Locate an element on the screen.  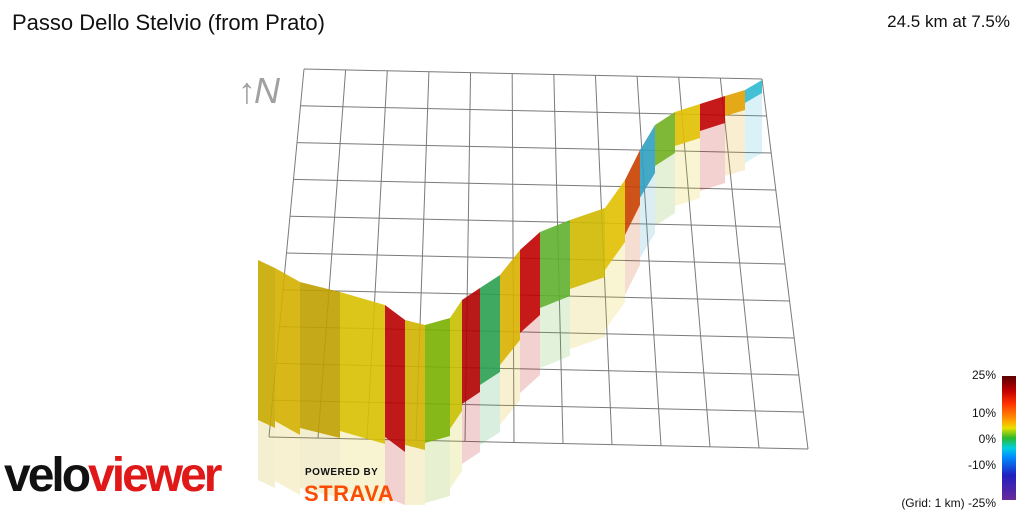
page-title: Passo Dello Stelvio (from Prato) is located at coordinates (168, 22).